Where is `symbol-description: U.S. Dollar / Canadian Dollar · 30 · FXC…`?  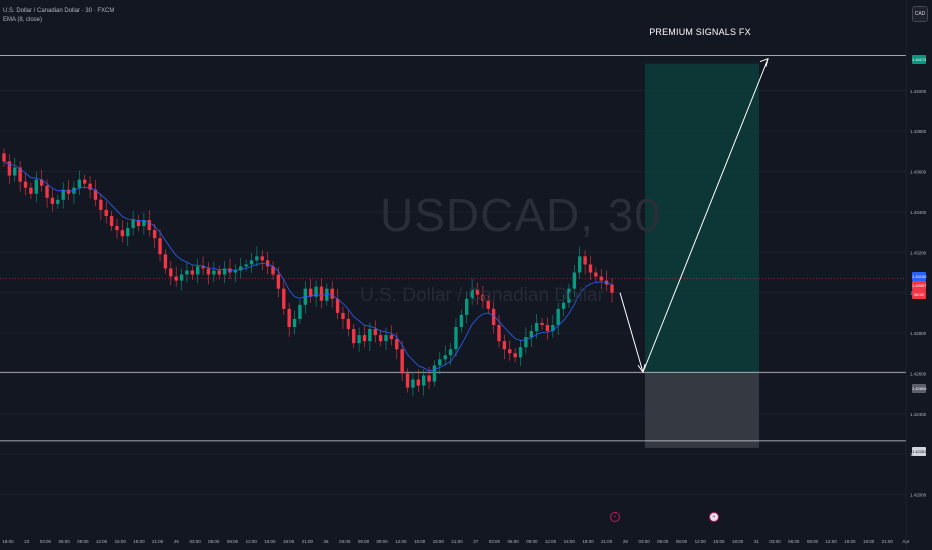 symbol-description: U.S. Dollar / Canadian Dollar · 30 · FXC… is located at coordinates (59, 11).